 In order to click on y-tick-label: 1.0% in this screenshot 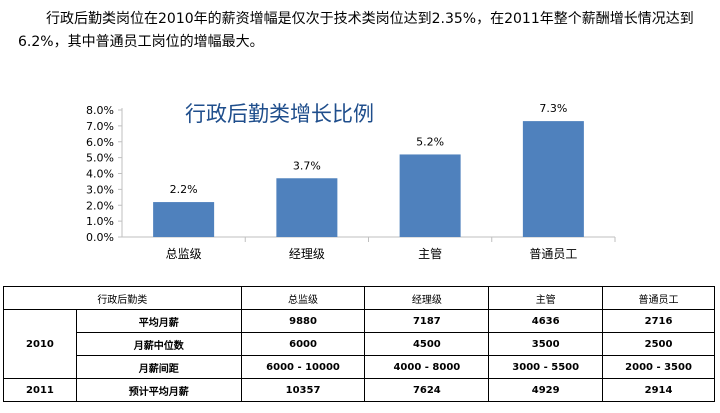, I will do `click(100, 221)`.